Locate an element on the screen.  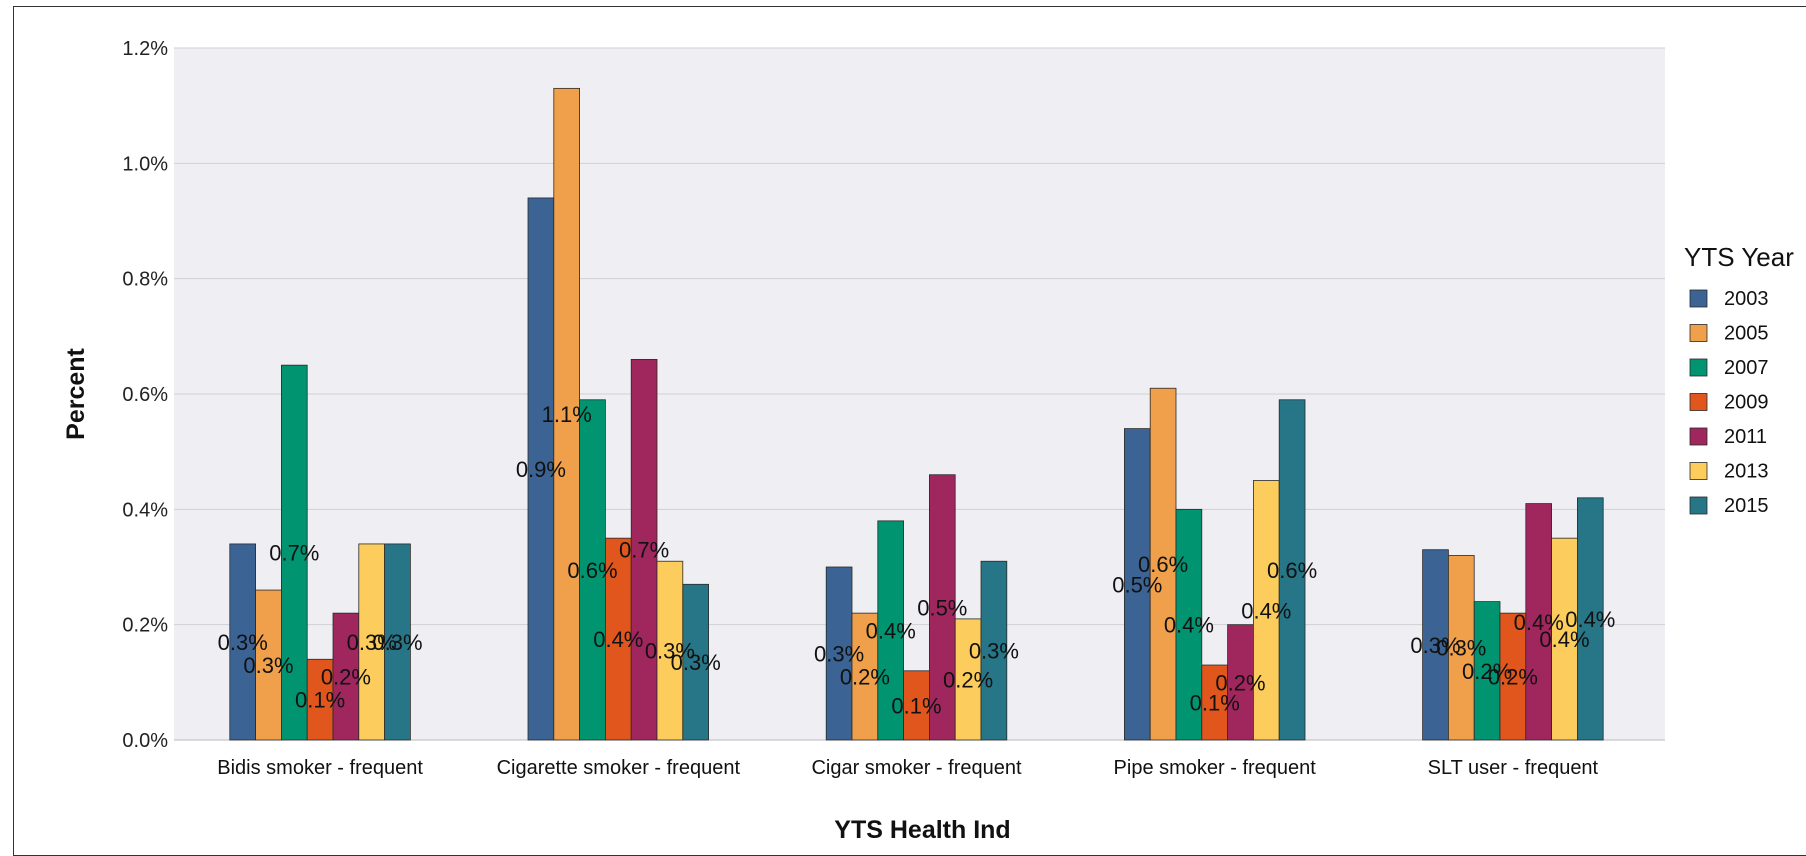
y-axis-title: Percent is located at coordinates (76, 393).